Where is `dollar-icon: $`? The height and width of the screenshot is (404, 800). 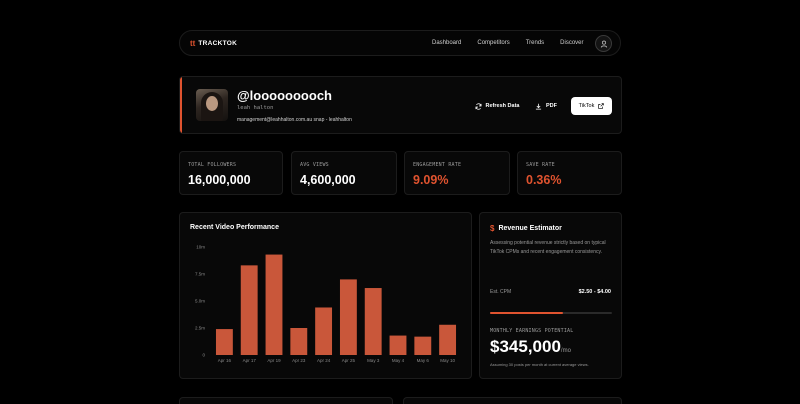
dollar-icon: $ is located at coordinates (492, 228).